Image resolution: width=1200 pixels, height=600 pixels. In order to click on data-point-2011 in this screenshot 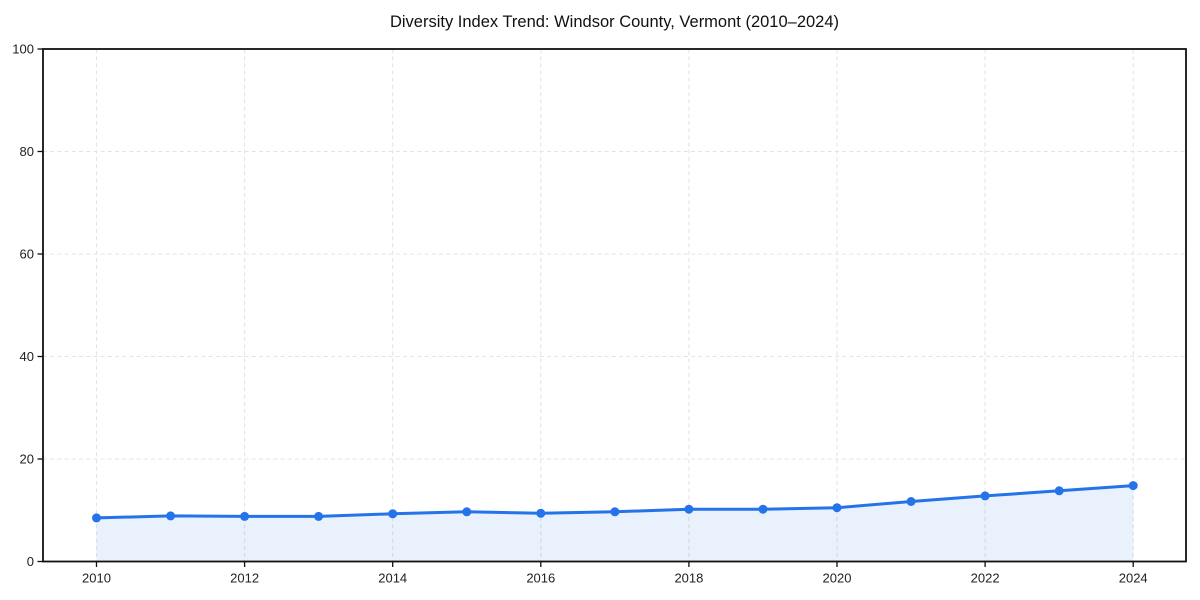, I will do `click(171, 516)`.